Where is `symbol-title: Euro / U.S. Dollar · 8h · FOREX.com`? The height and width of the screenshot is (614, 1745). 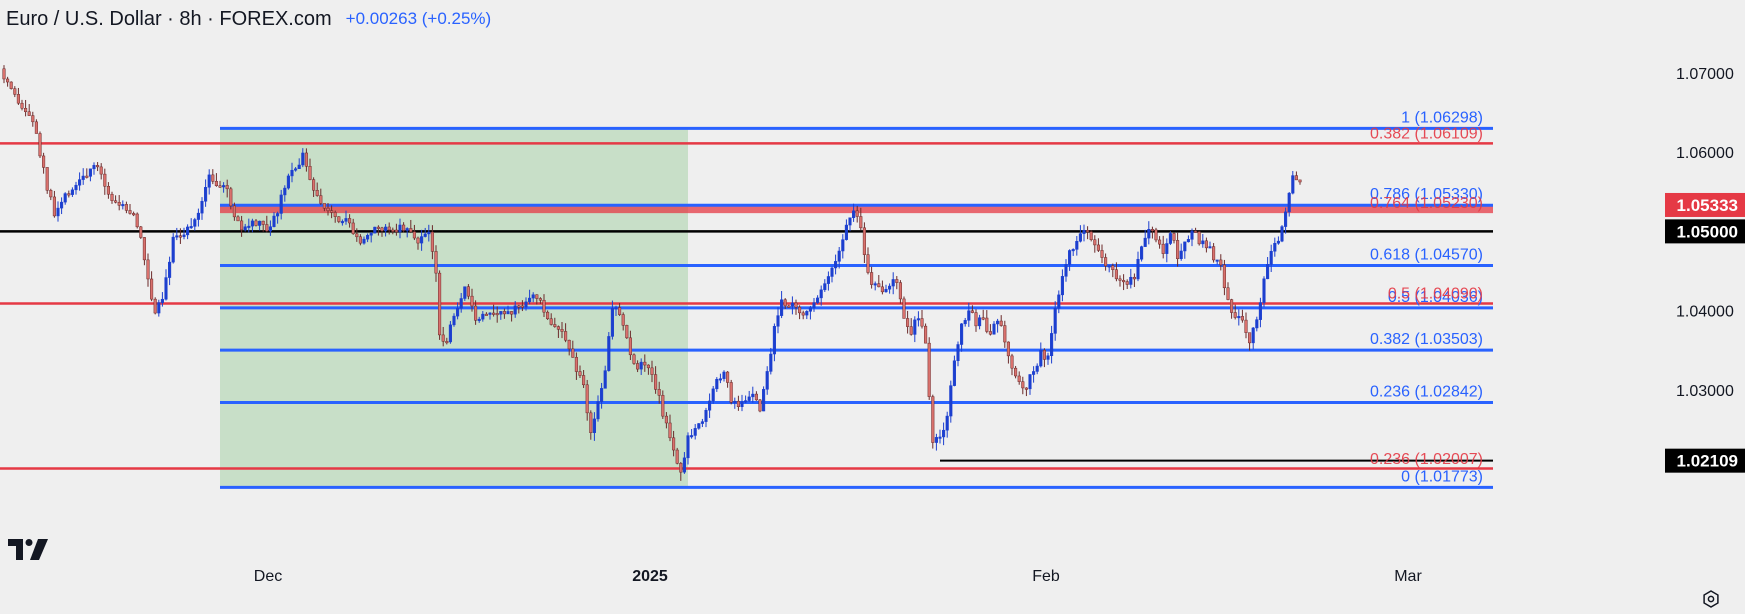
symbol-title: Euro / U.S. Dollar · 8h · FOREX.com is located at coordinates (169, 18).